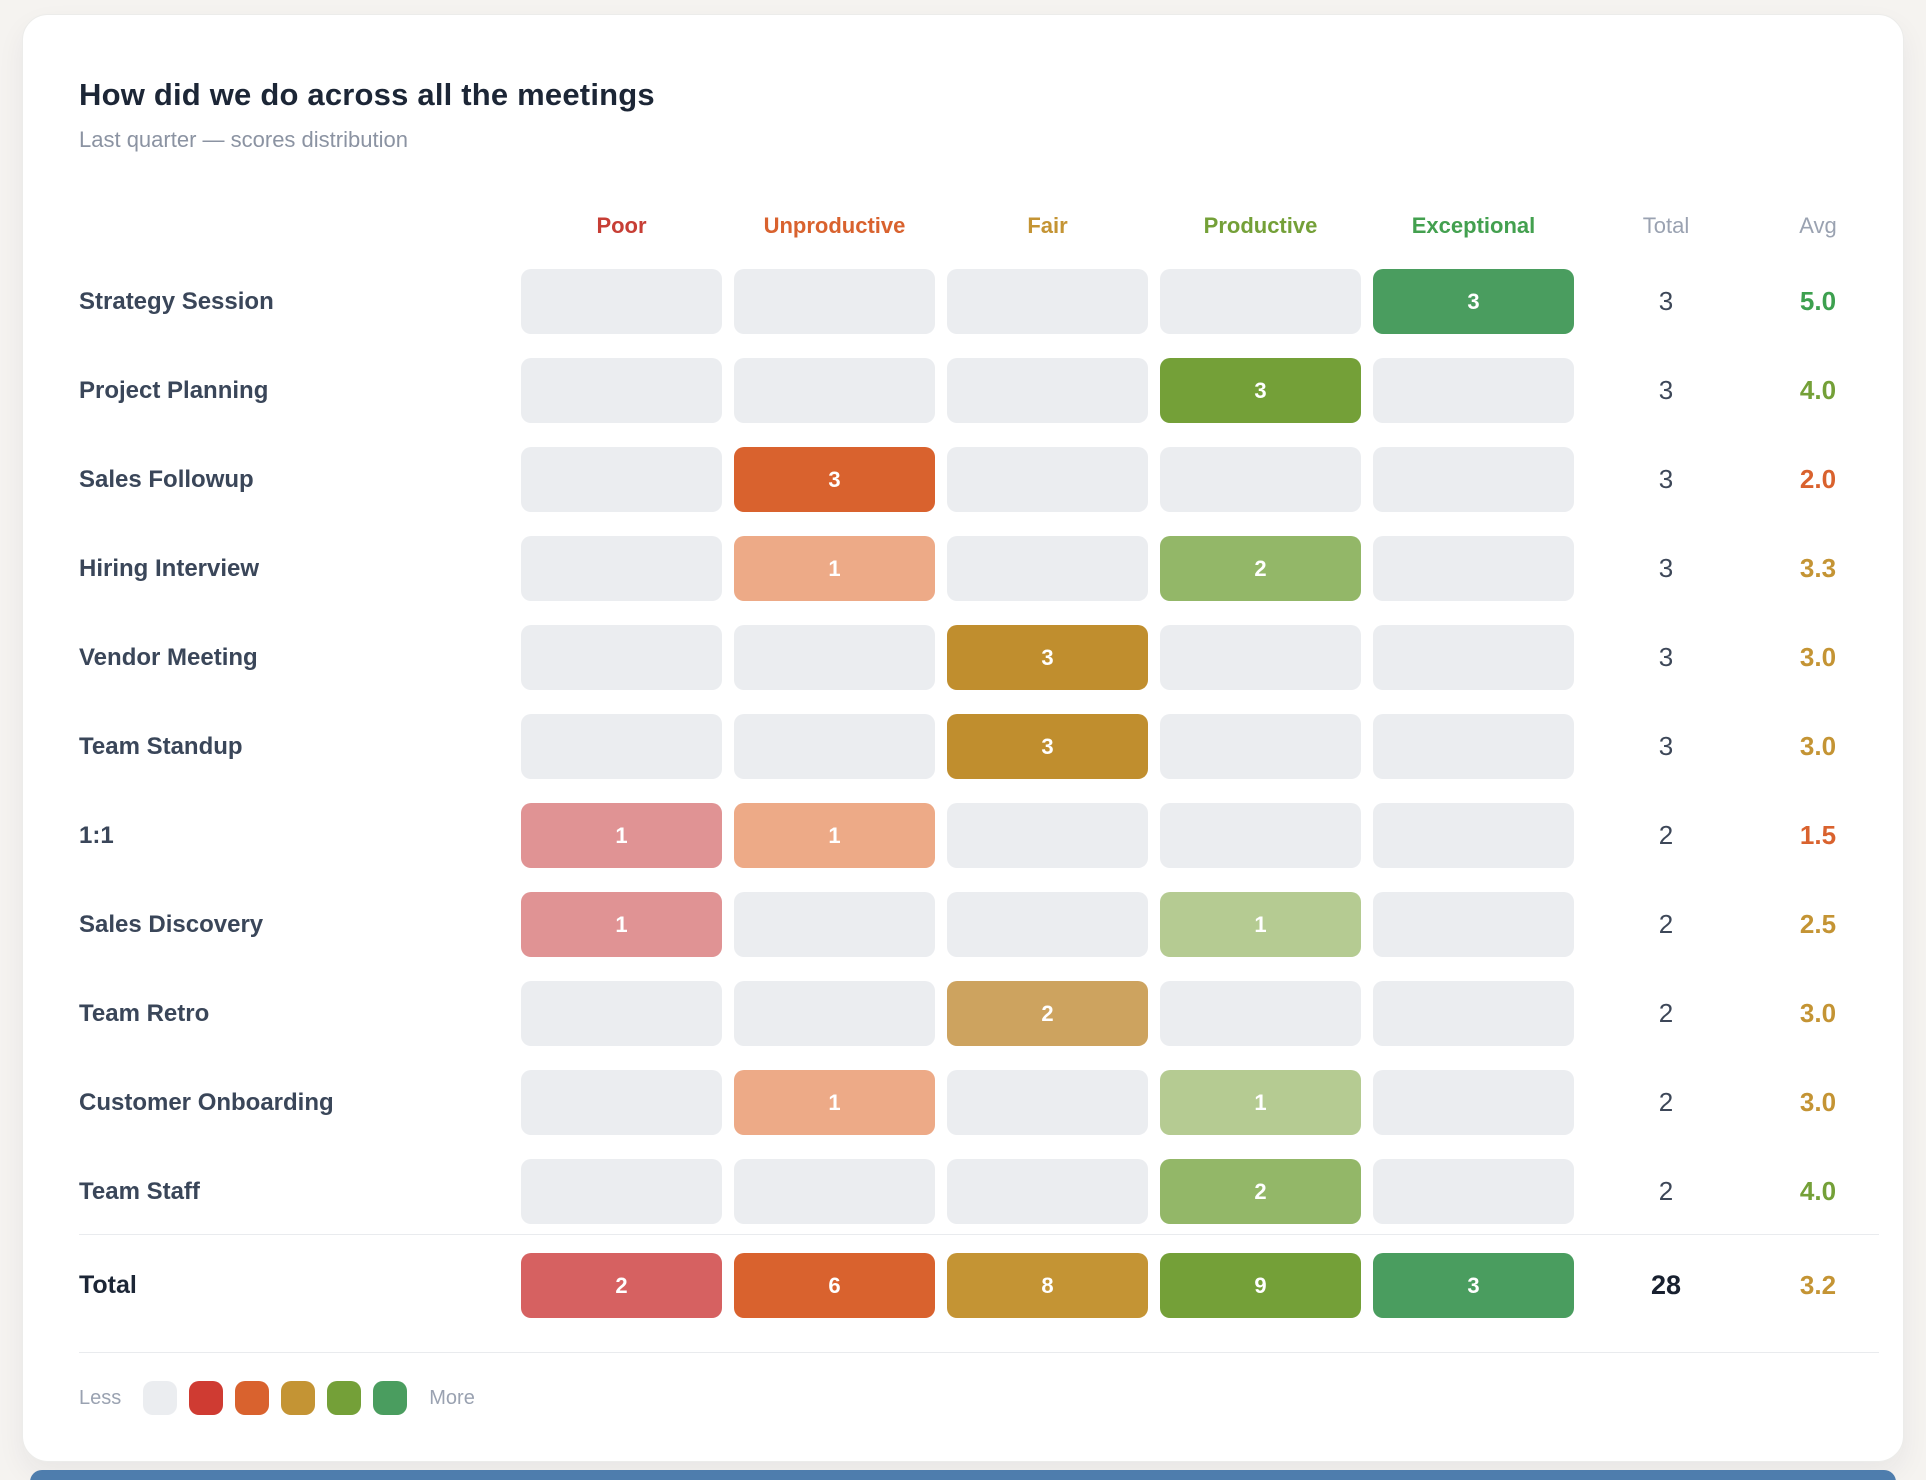 The image size is (1926, 1480). I want to click on divider-below-total, so click(979, 1352).